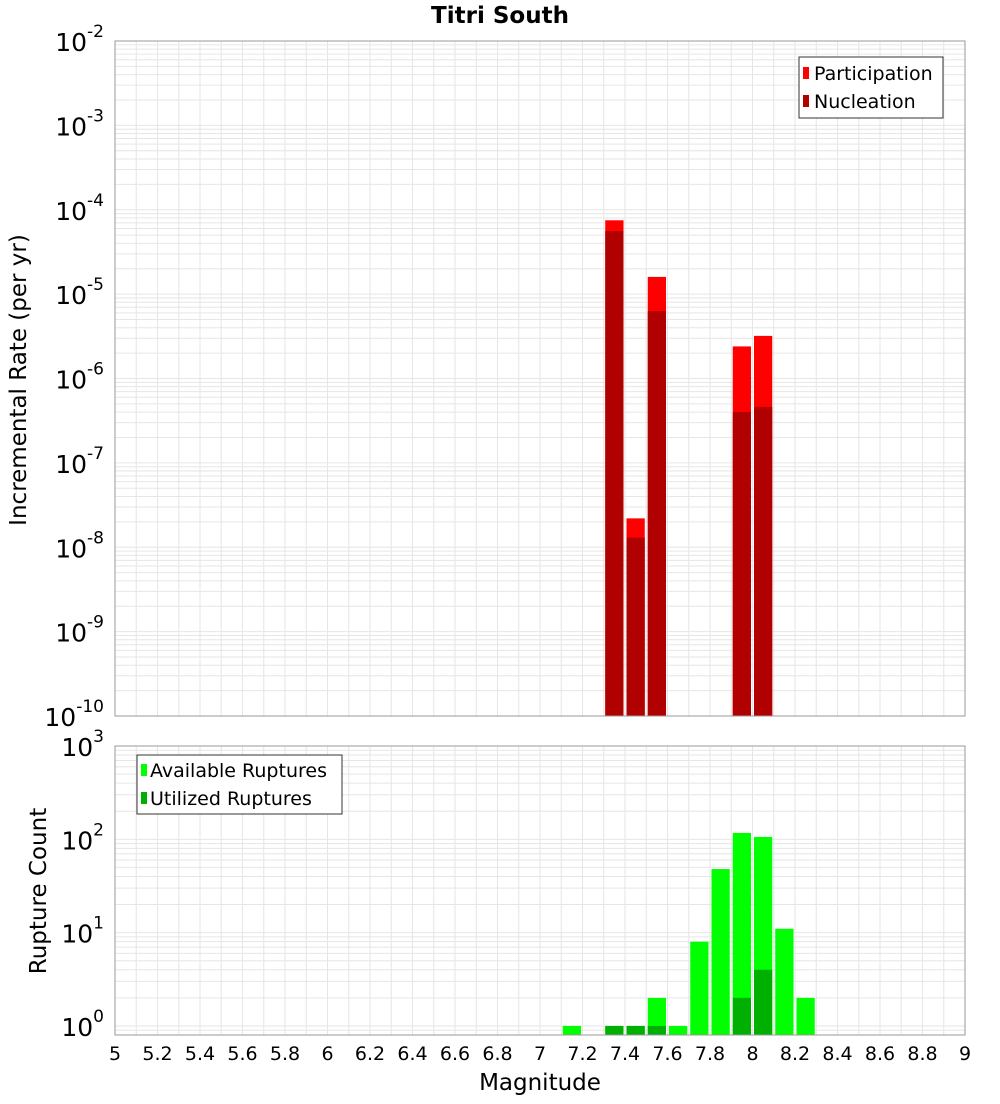  I want to click on y-tick-label: 10⁻⁶, so click(79, 377).